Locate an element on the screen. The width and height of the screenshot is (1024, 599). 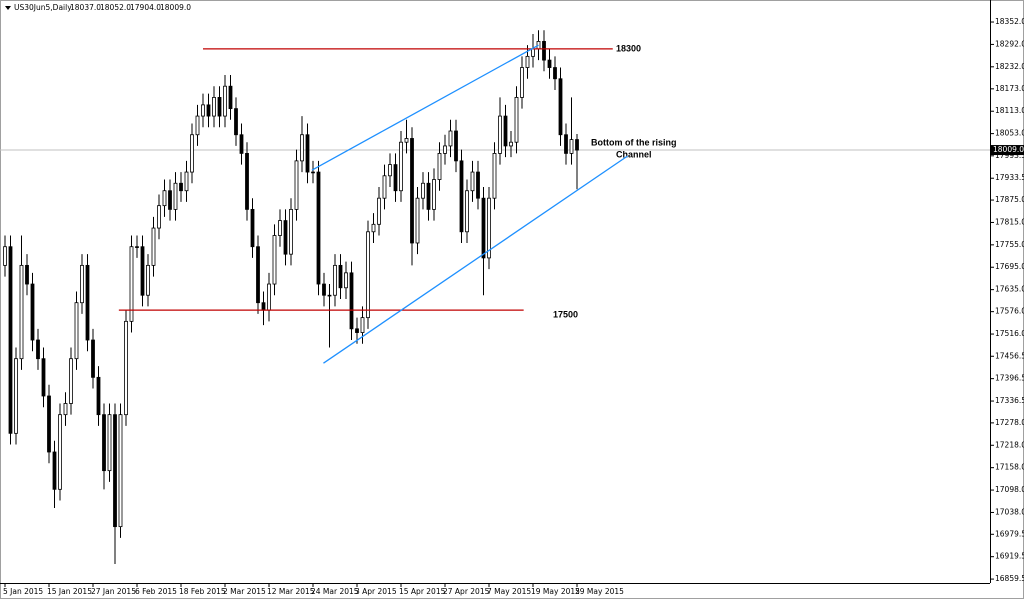
last-price-box is located at coordinates (1007, 150).